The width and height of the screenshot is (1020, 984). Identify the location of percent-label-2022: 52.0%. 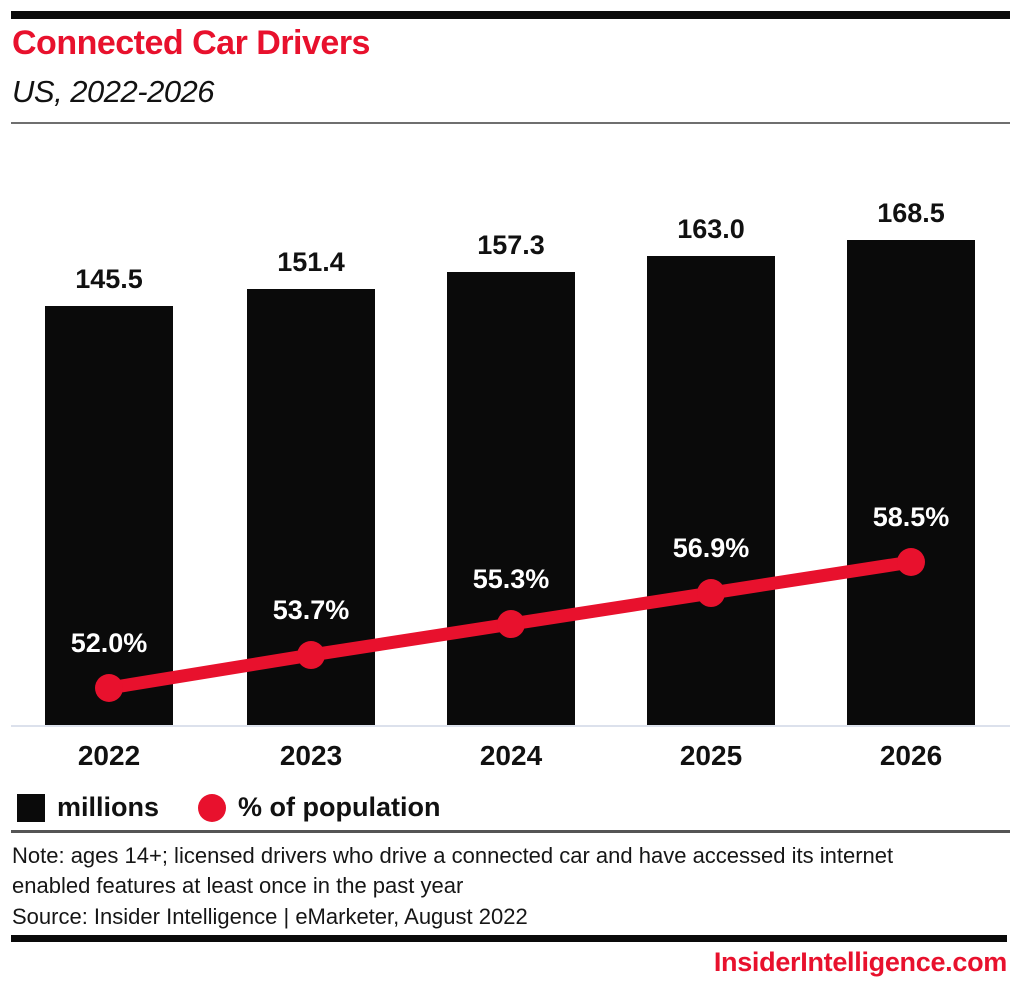
(109, 643).